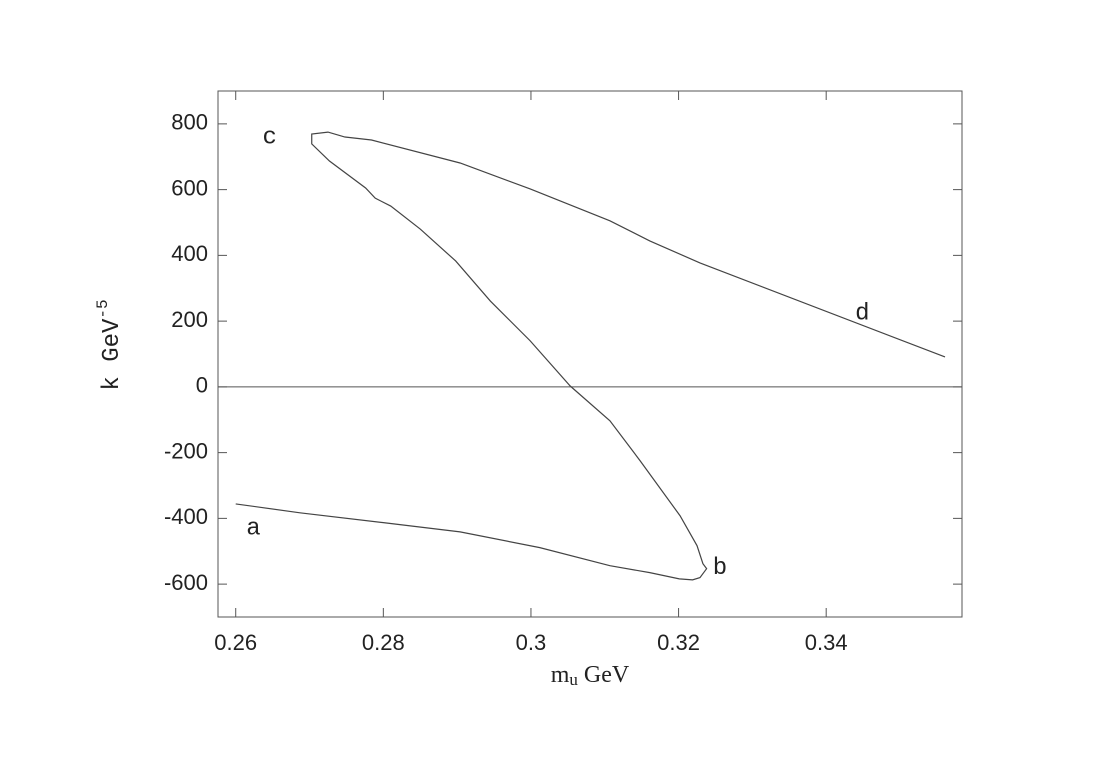 The image size is (1113, 770). I want to click on annotation: c, so click(269, 137).